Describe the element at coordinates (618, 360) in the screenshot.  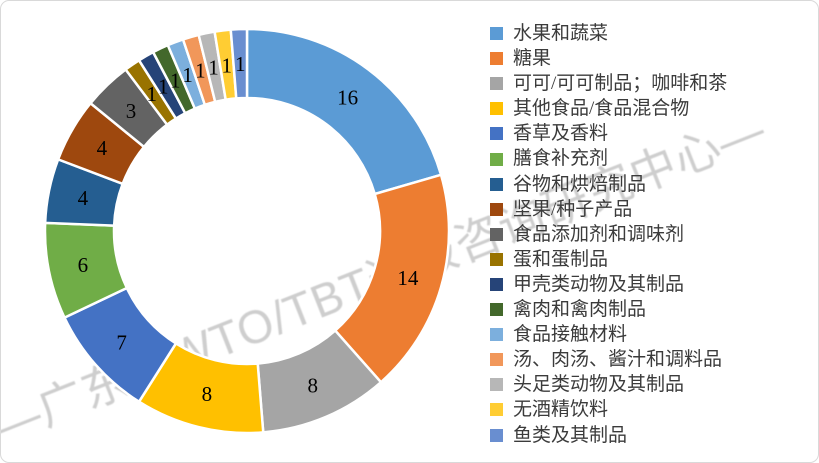
I see `legend-label: 汤、肉汤、酱汁和调料品` at that location.